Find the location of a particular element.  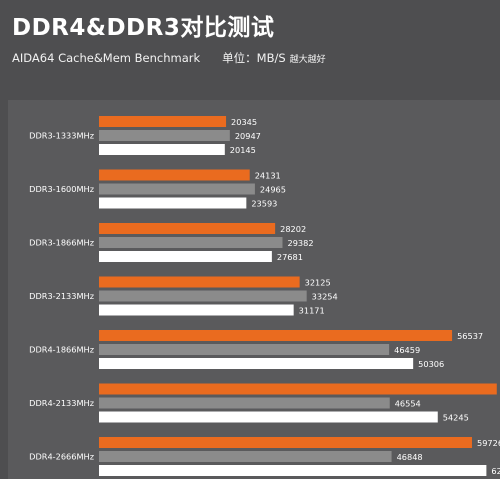

data-label: 24965 is located at coordinates (273, 190).